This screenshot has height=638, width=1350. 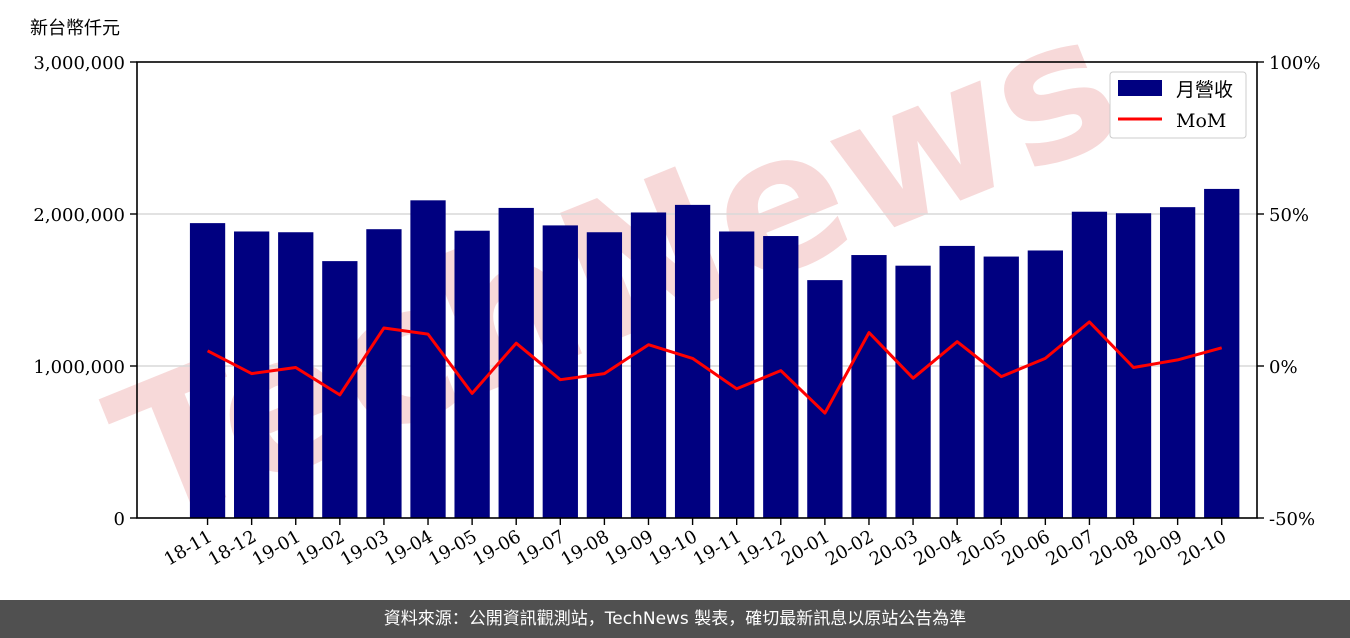 What do you see at coordinates (1288, 291) in the screenshot?
I see `right-y-axis: -50% 0% 50% 100%` at bounding box center [1288, 291].